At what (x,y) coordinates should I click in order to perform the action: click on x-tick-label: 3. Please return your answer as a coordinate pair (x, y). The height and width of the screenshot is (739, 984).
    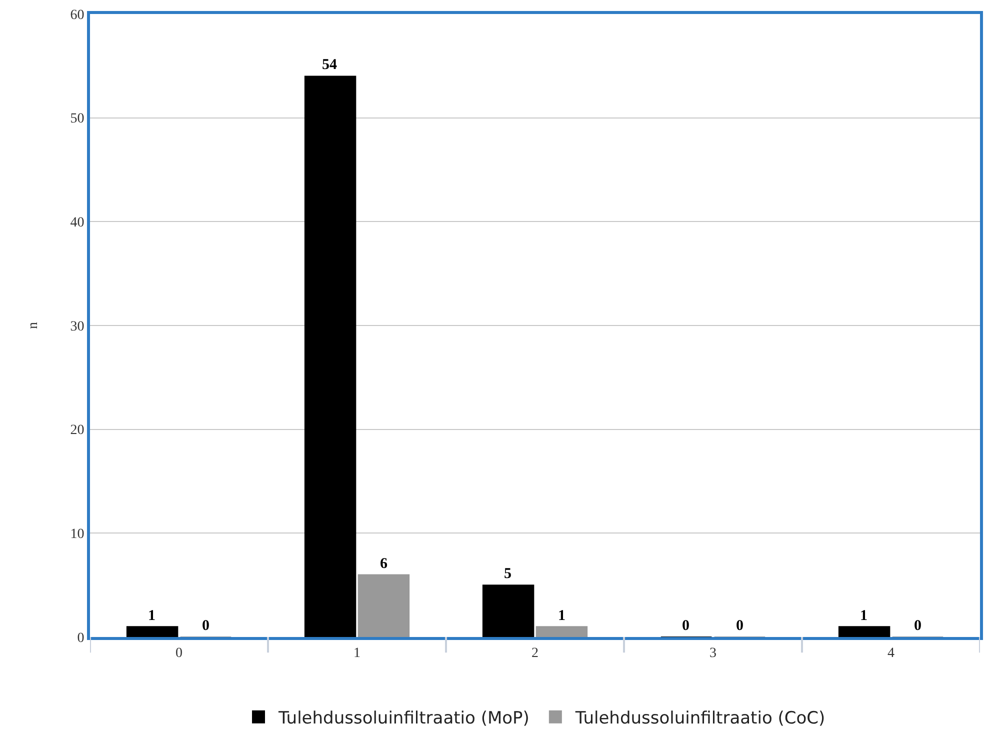
    Looking at the image, I should click on (713, 653).